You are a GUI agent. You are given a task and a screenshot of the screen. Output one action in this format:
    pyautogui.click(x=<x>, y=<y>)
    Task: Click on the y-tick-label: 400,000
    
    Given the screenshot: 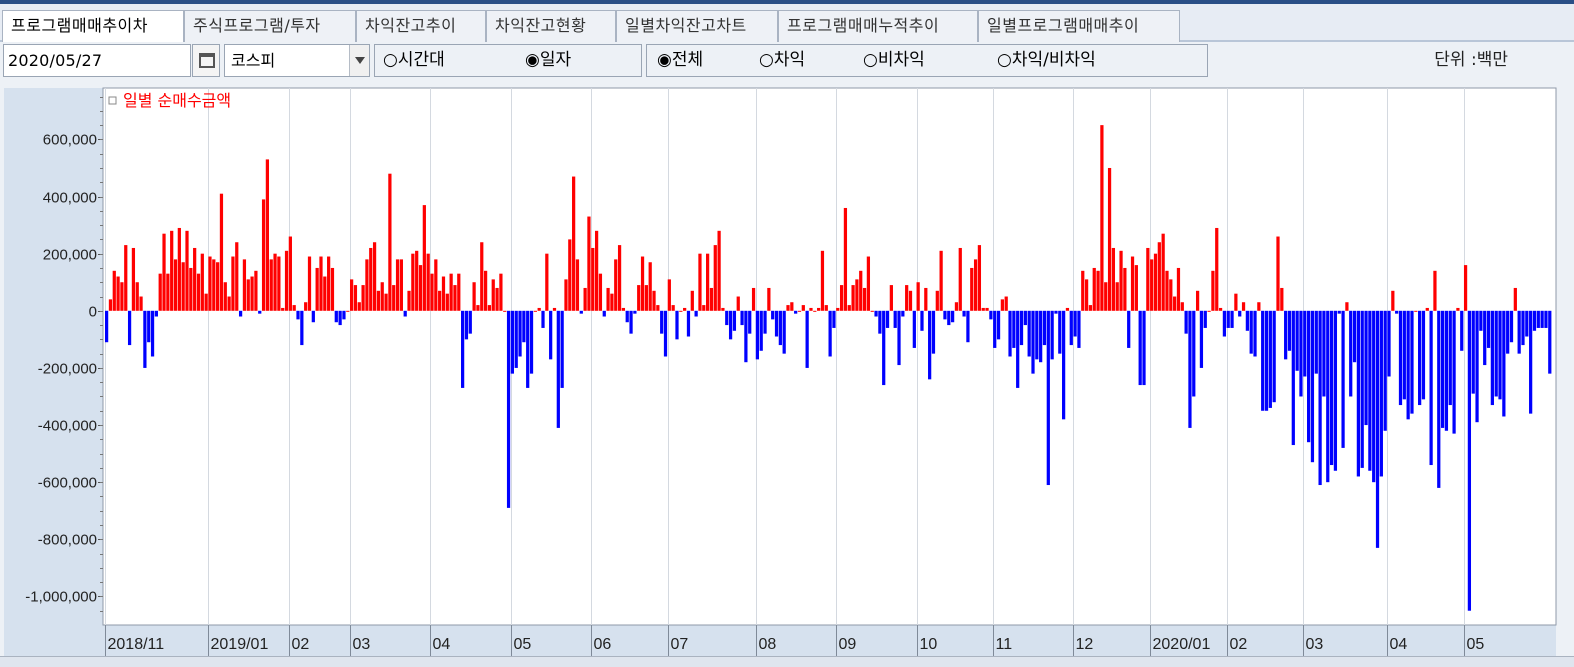 What is the action you would take?
    pyautogui.click(x=70, y=198)
    